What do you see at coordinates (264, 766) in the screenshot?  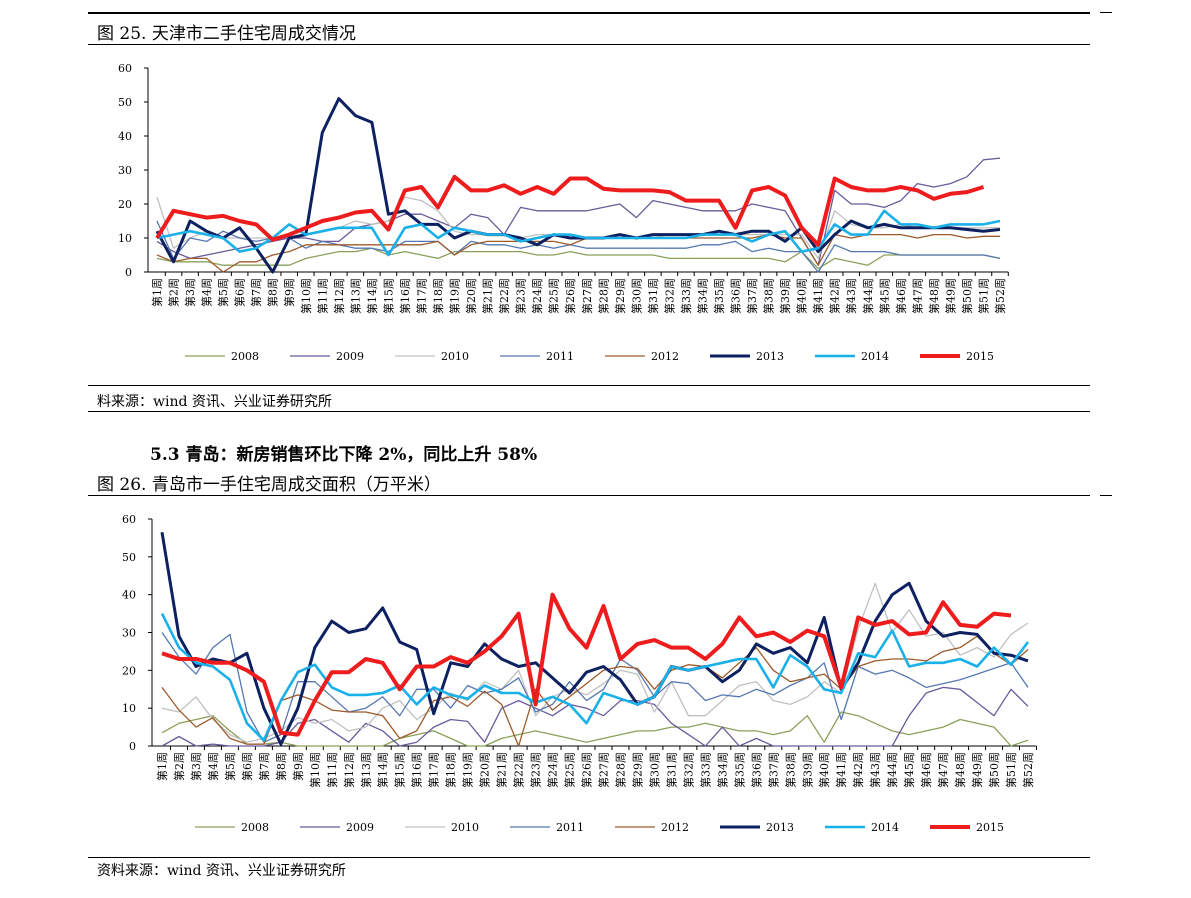 I see `x-tick-label: 第7周` at bounding box center [264, 766].